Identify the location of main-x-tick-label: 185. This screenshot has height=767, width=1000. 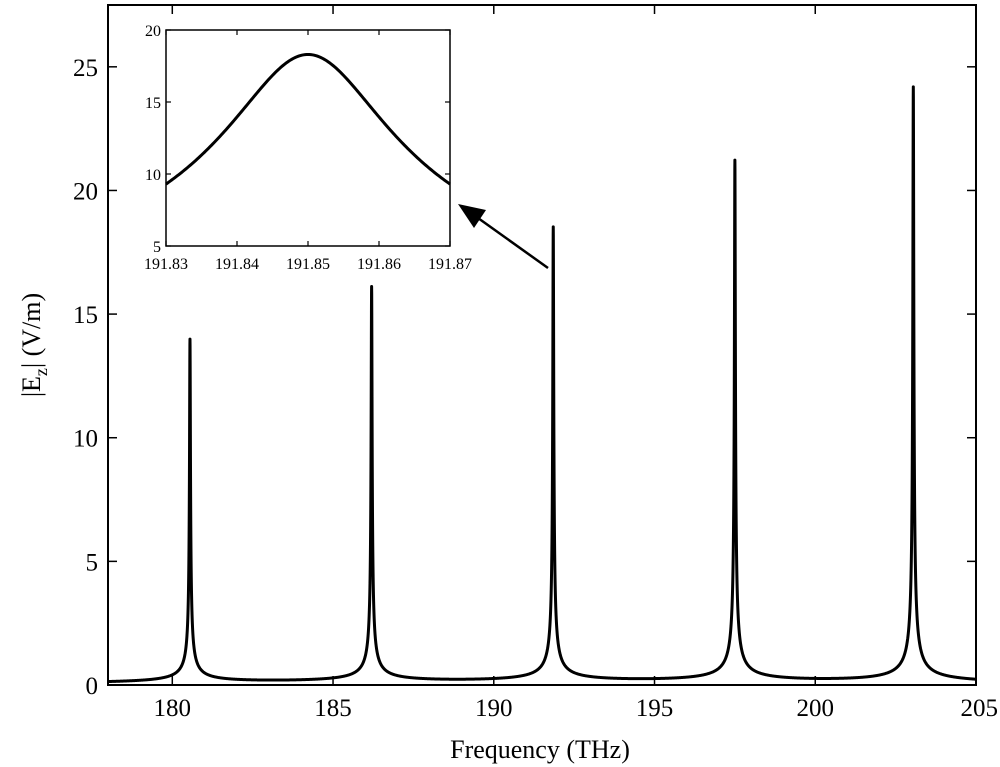
(333, 708).